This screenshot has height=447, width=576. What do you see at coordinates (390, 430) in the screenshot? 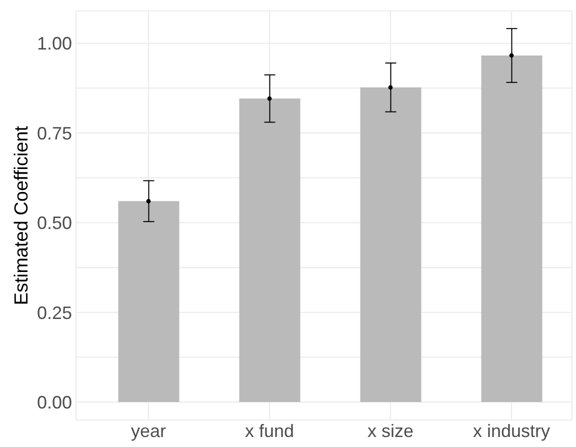
I see `x-tick-label: x size` at bounding box center [390, 430].